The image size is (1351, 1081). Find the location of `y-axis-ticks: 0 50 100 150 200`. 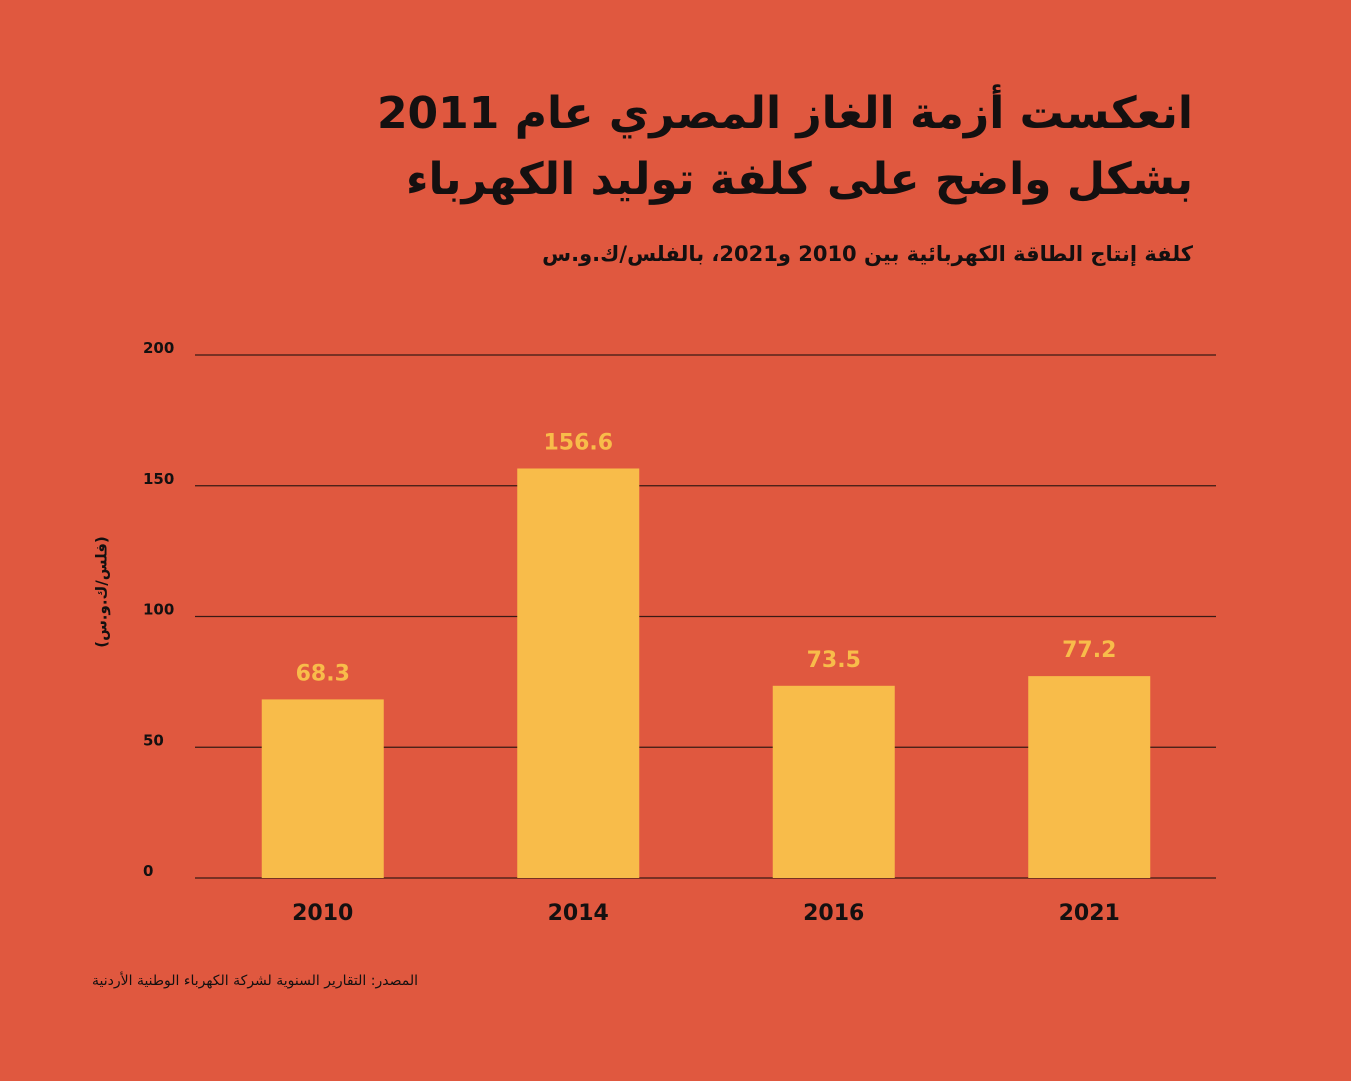

y-axis-ticks: 0 50 100 150 200 is located at coordinates (158, 609).